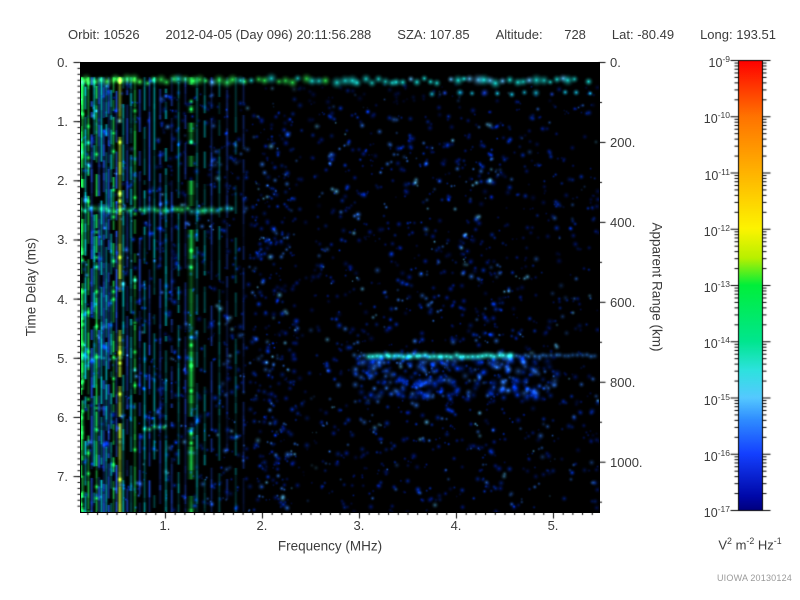 This screenshot has width=800, height=600. What do you see at coordinates (626, 462) in the screenshot?
I see `y2-tick-label: 1000.` at bounding box center [626, 462].